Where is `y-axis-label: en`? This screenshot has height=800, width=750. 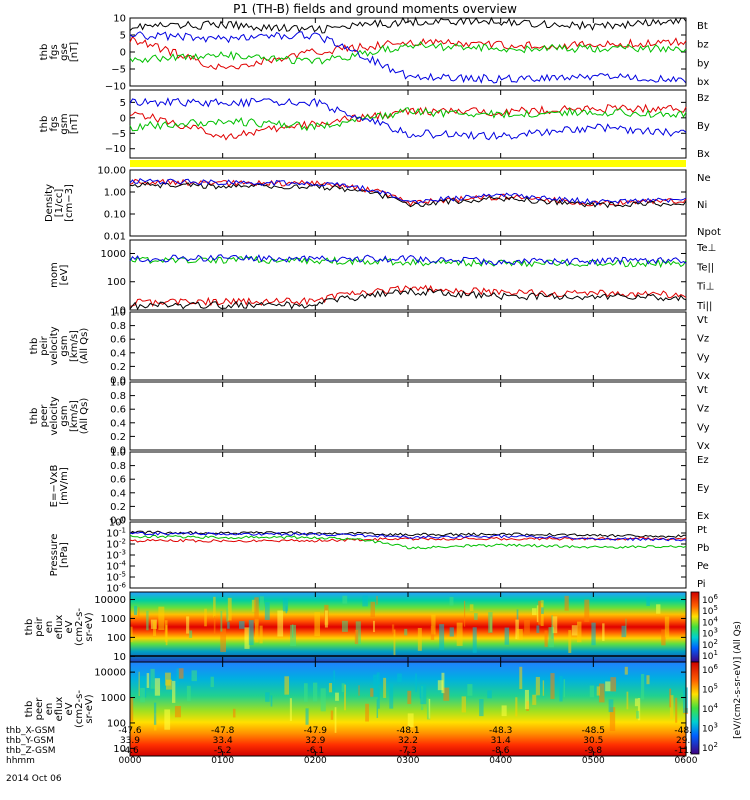 y-axis-label: en is located at coordinates (49, 709).